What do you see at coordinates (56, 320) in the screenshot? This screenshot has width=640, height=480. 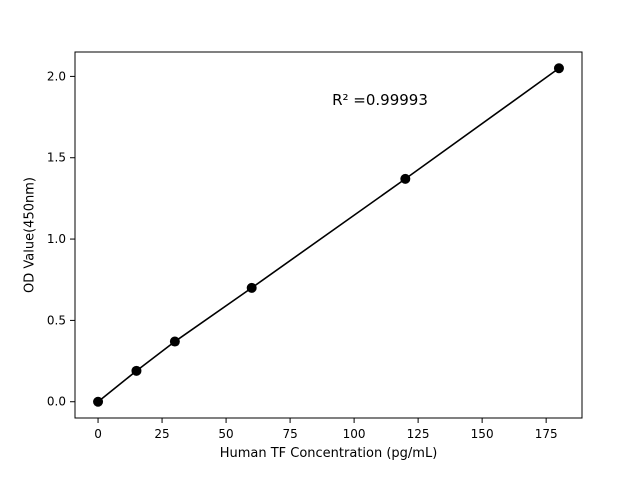 I see `y-tick-label: 0.5` at bounding box center [56, 320].